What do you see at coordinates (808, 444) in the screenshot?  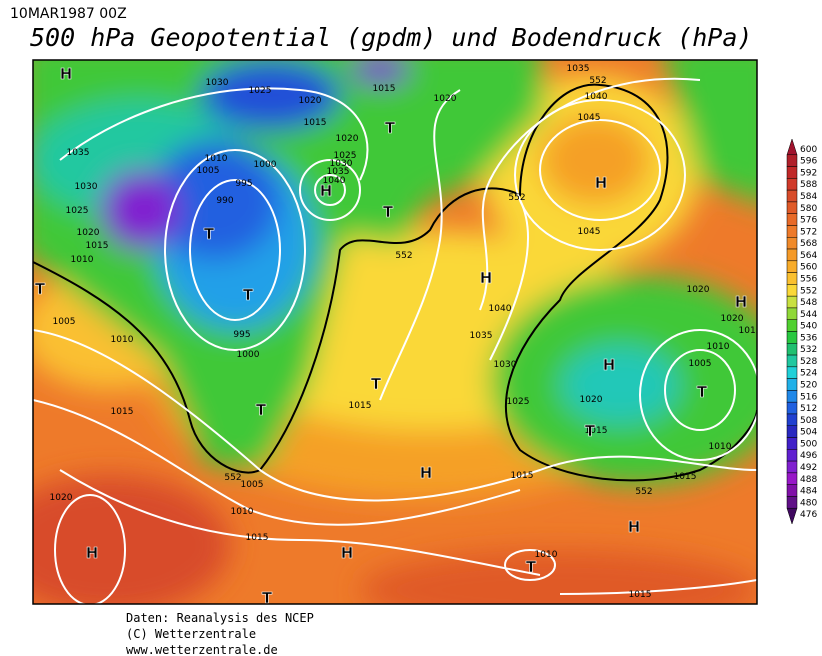 I see `colorbar-label: 500` at bounding box center [808, 444].